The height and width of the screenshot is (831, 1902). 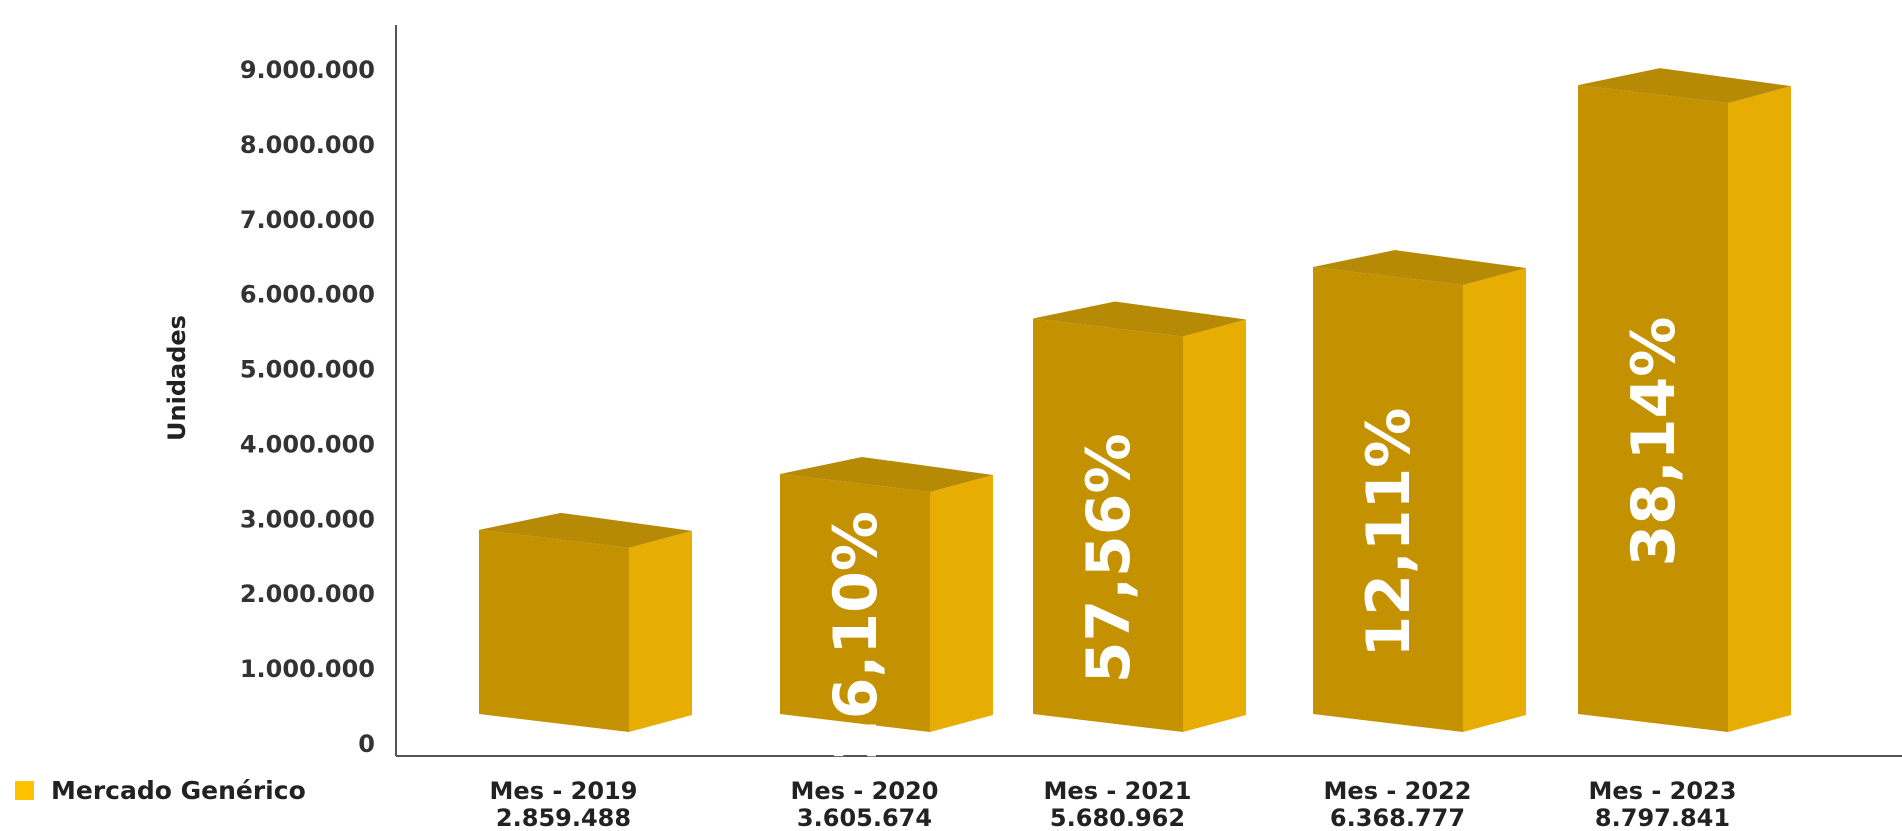 I want to click on bar: 38,14%, so click(x=1684, y=400).